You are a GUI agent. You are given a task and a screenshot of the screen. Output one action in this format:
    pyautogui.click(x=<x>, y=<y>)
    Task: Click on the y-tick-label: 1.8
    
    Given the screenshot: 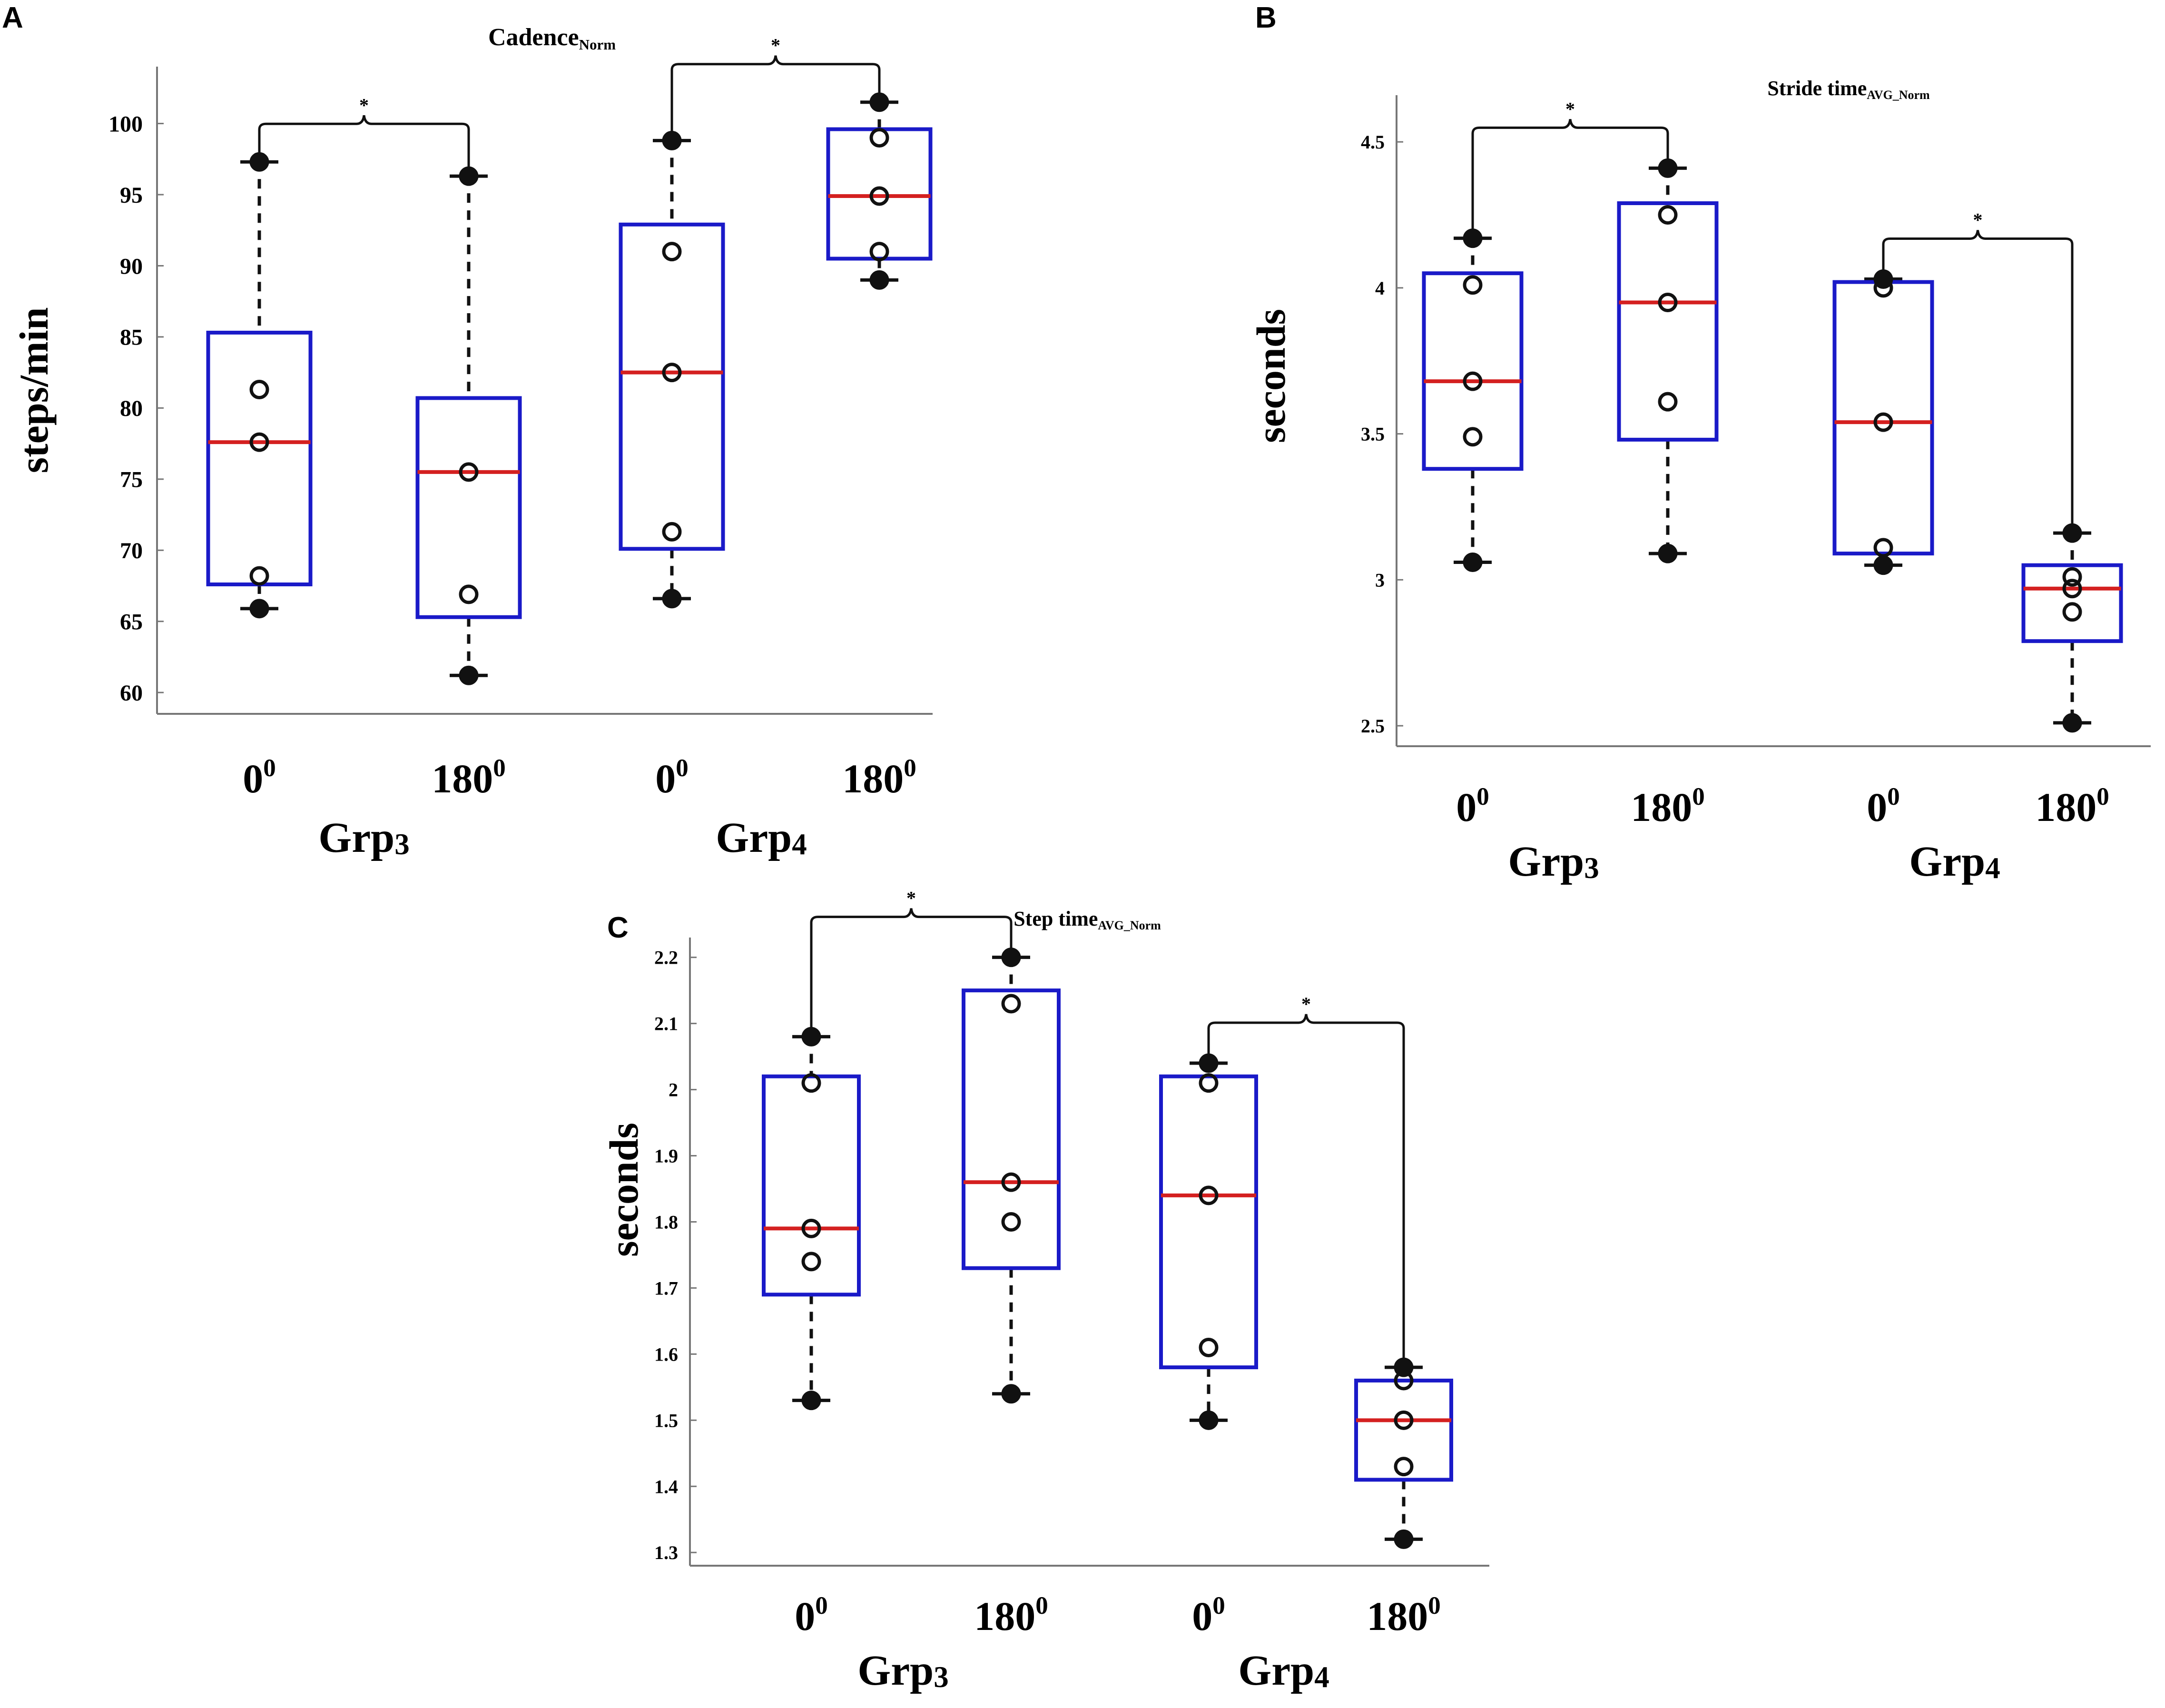 What is the action you would take?
    pyautogui.click(x=666, y=1222)
    